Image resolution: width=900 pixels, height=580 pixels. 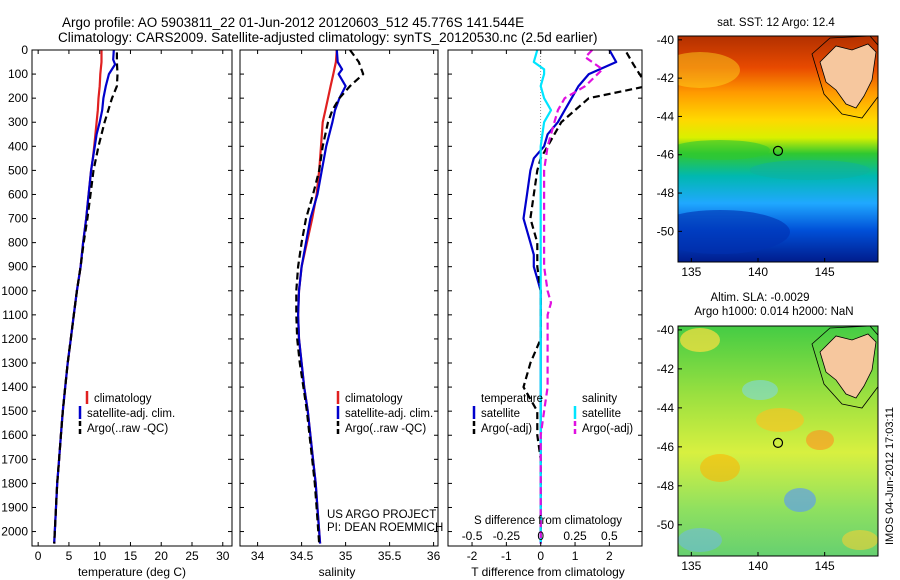 What do you see at coordinates (100, 556) in the screenshot?
I see `x-tick-label: 10` at bounding box center [100, 556].